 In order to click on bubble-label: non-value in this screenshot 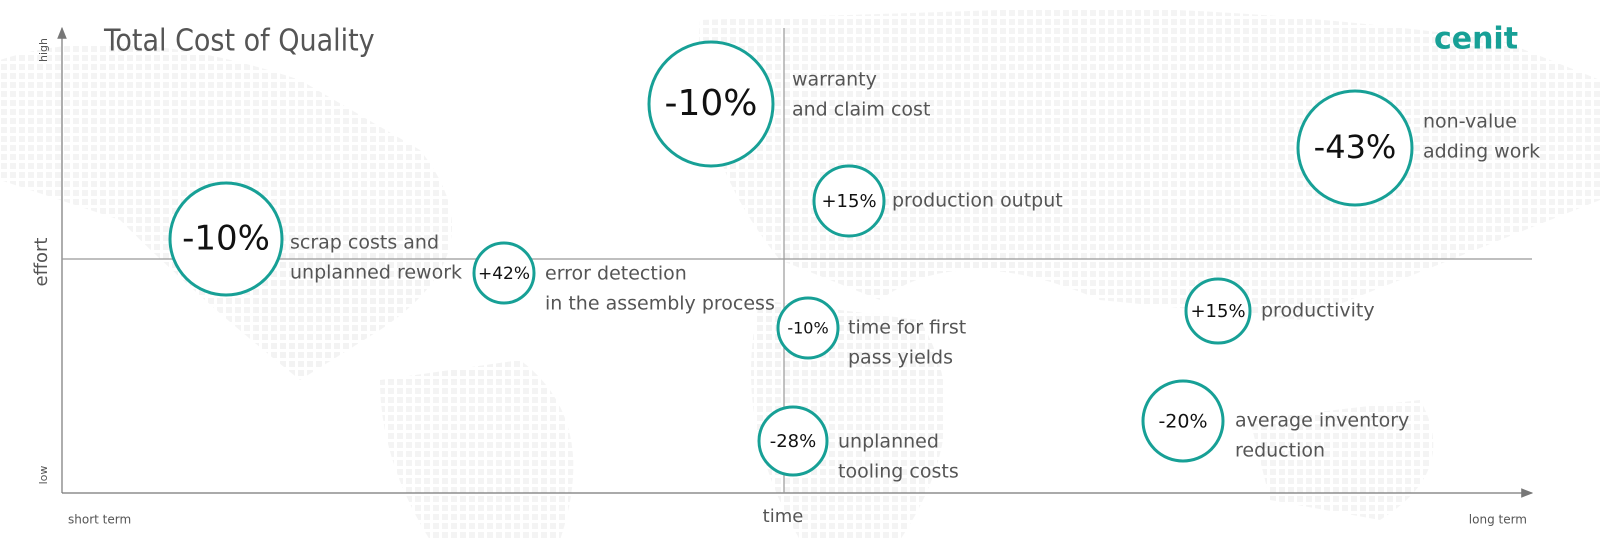, I will do `click(1470, 122)`.